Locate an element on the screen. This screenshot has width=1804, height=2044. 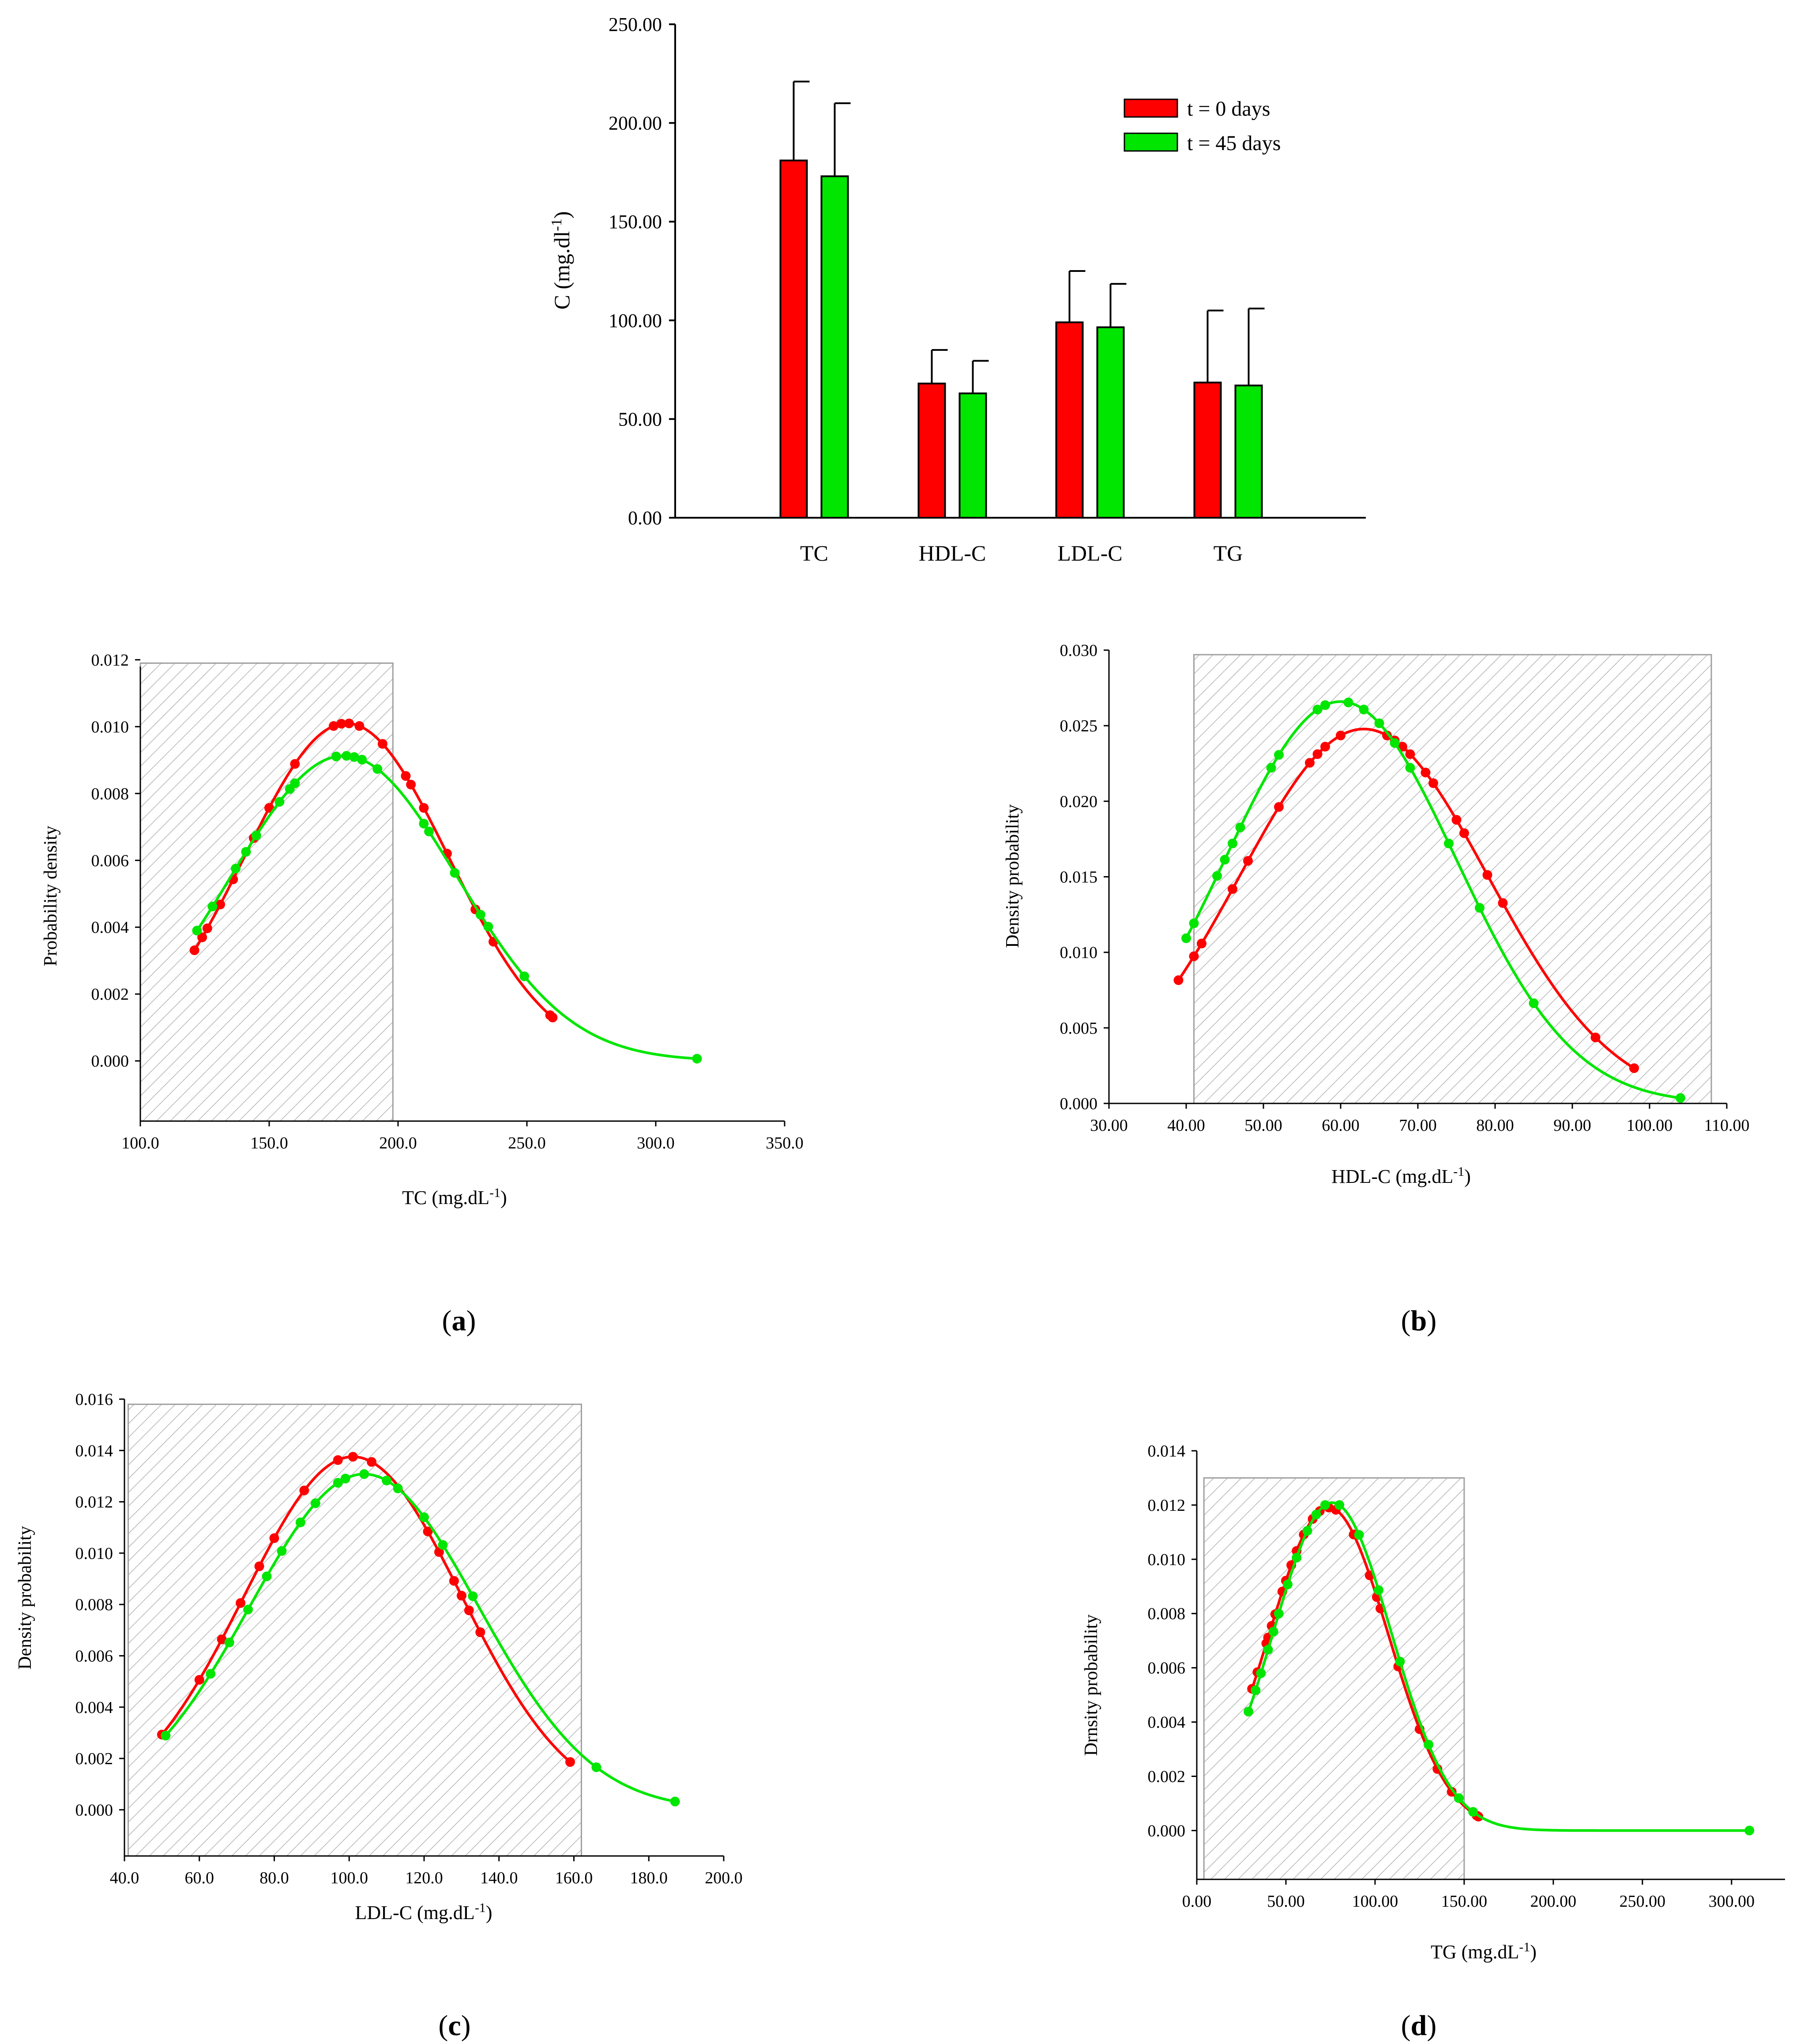
panel-b-x-tick-label: 50.00 is located at coordinates (1263, 1125).